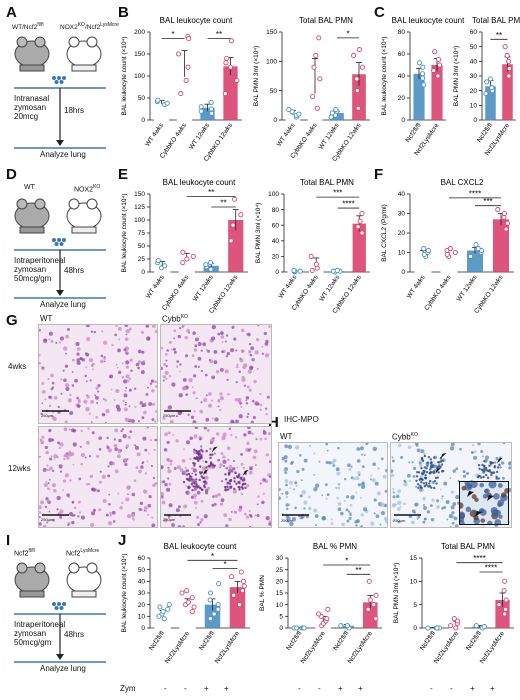  I want to click on x-tick-label: Ncf2fl/fl, so click(413, 133).